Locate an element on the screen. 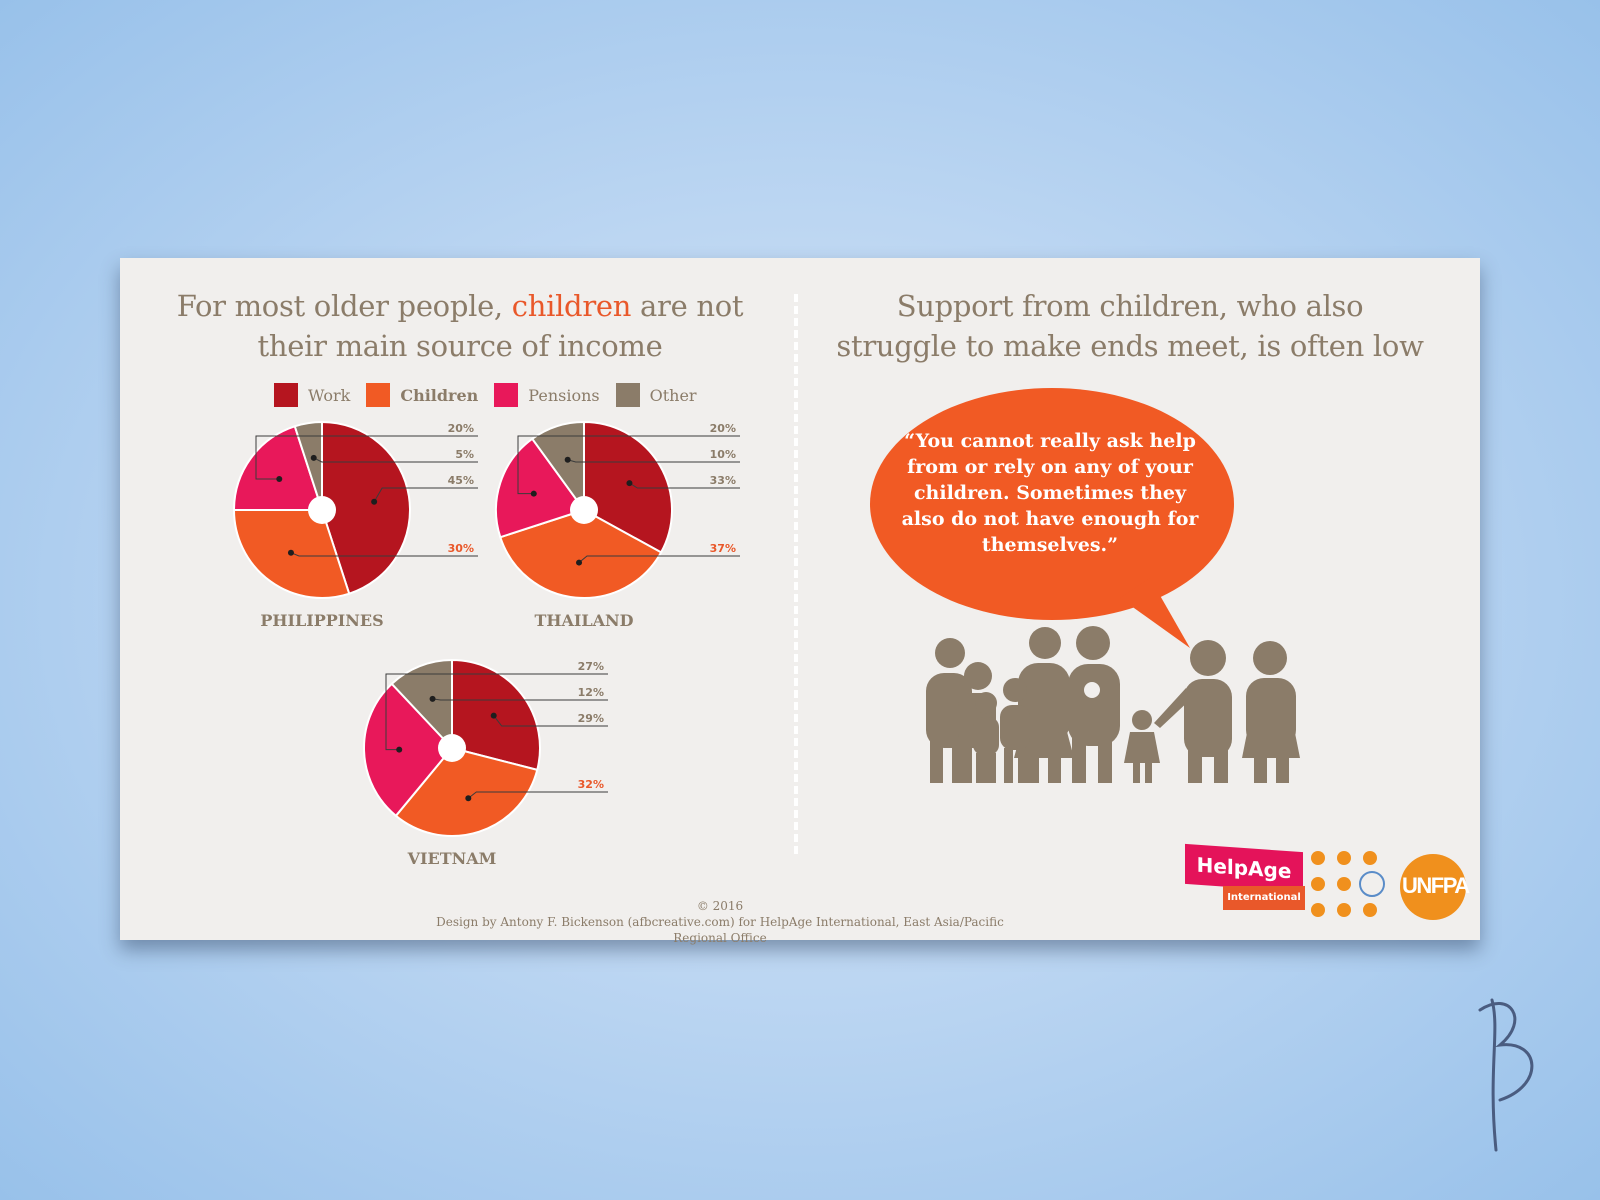  unfpa-logo is located at coordinates (1433, 887).